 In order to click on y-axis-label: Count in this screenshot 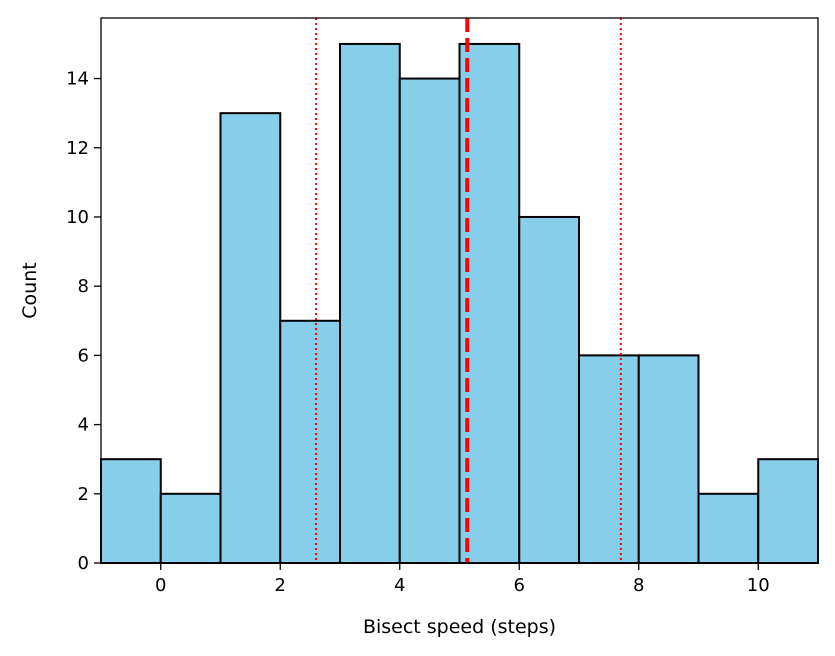, I will do `click(30, 290)`.